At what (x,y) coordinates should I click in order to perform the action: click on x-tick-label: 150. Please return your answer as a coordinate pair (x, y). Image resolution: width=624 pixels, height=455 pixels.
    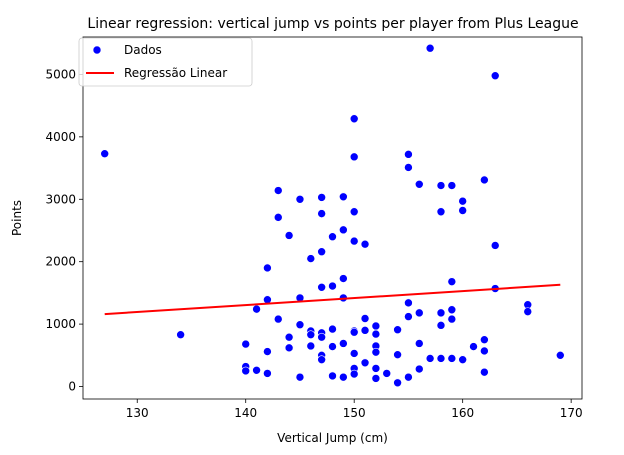
    Looking at the image, I should click on (354, 413).